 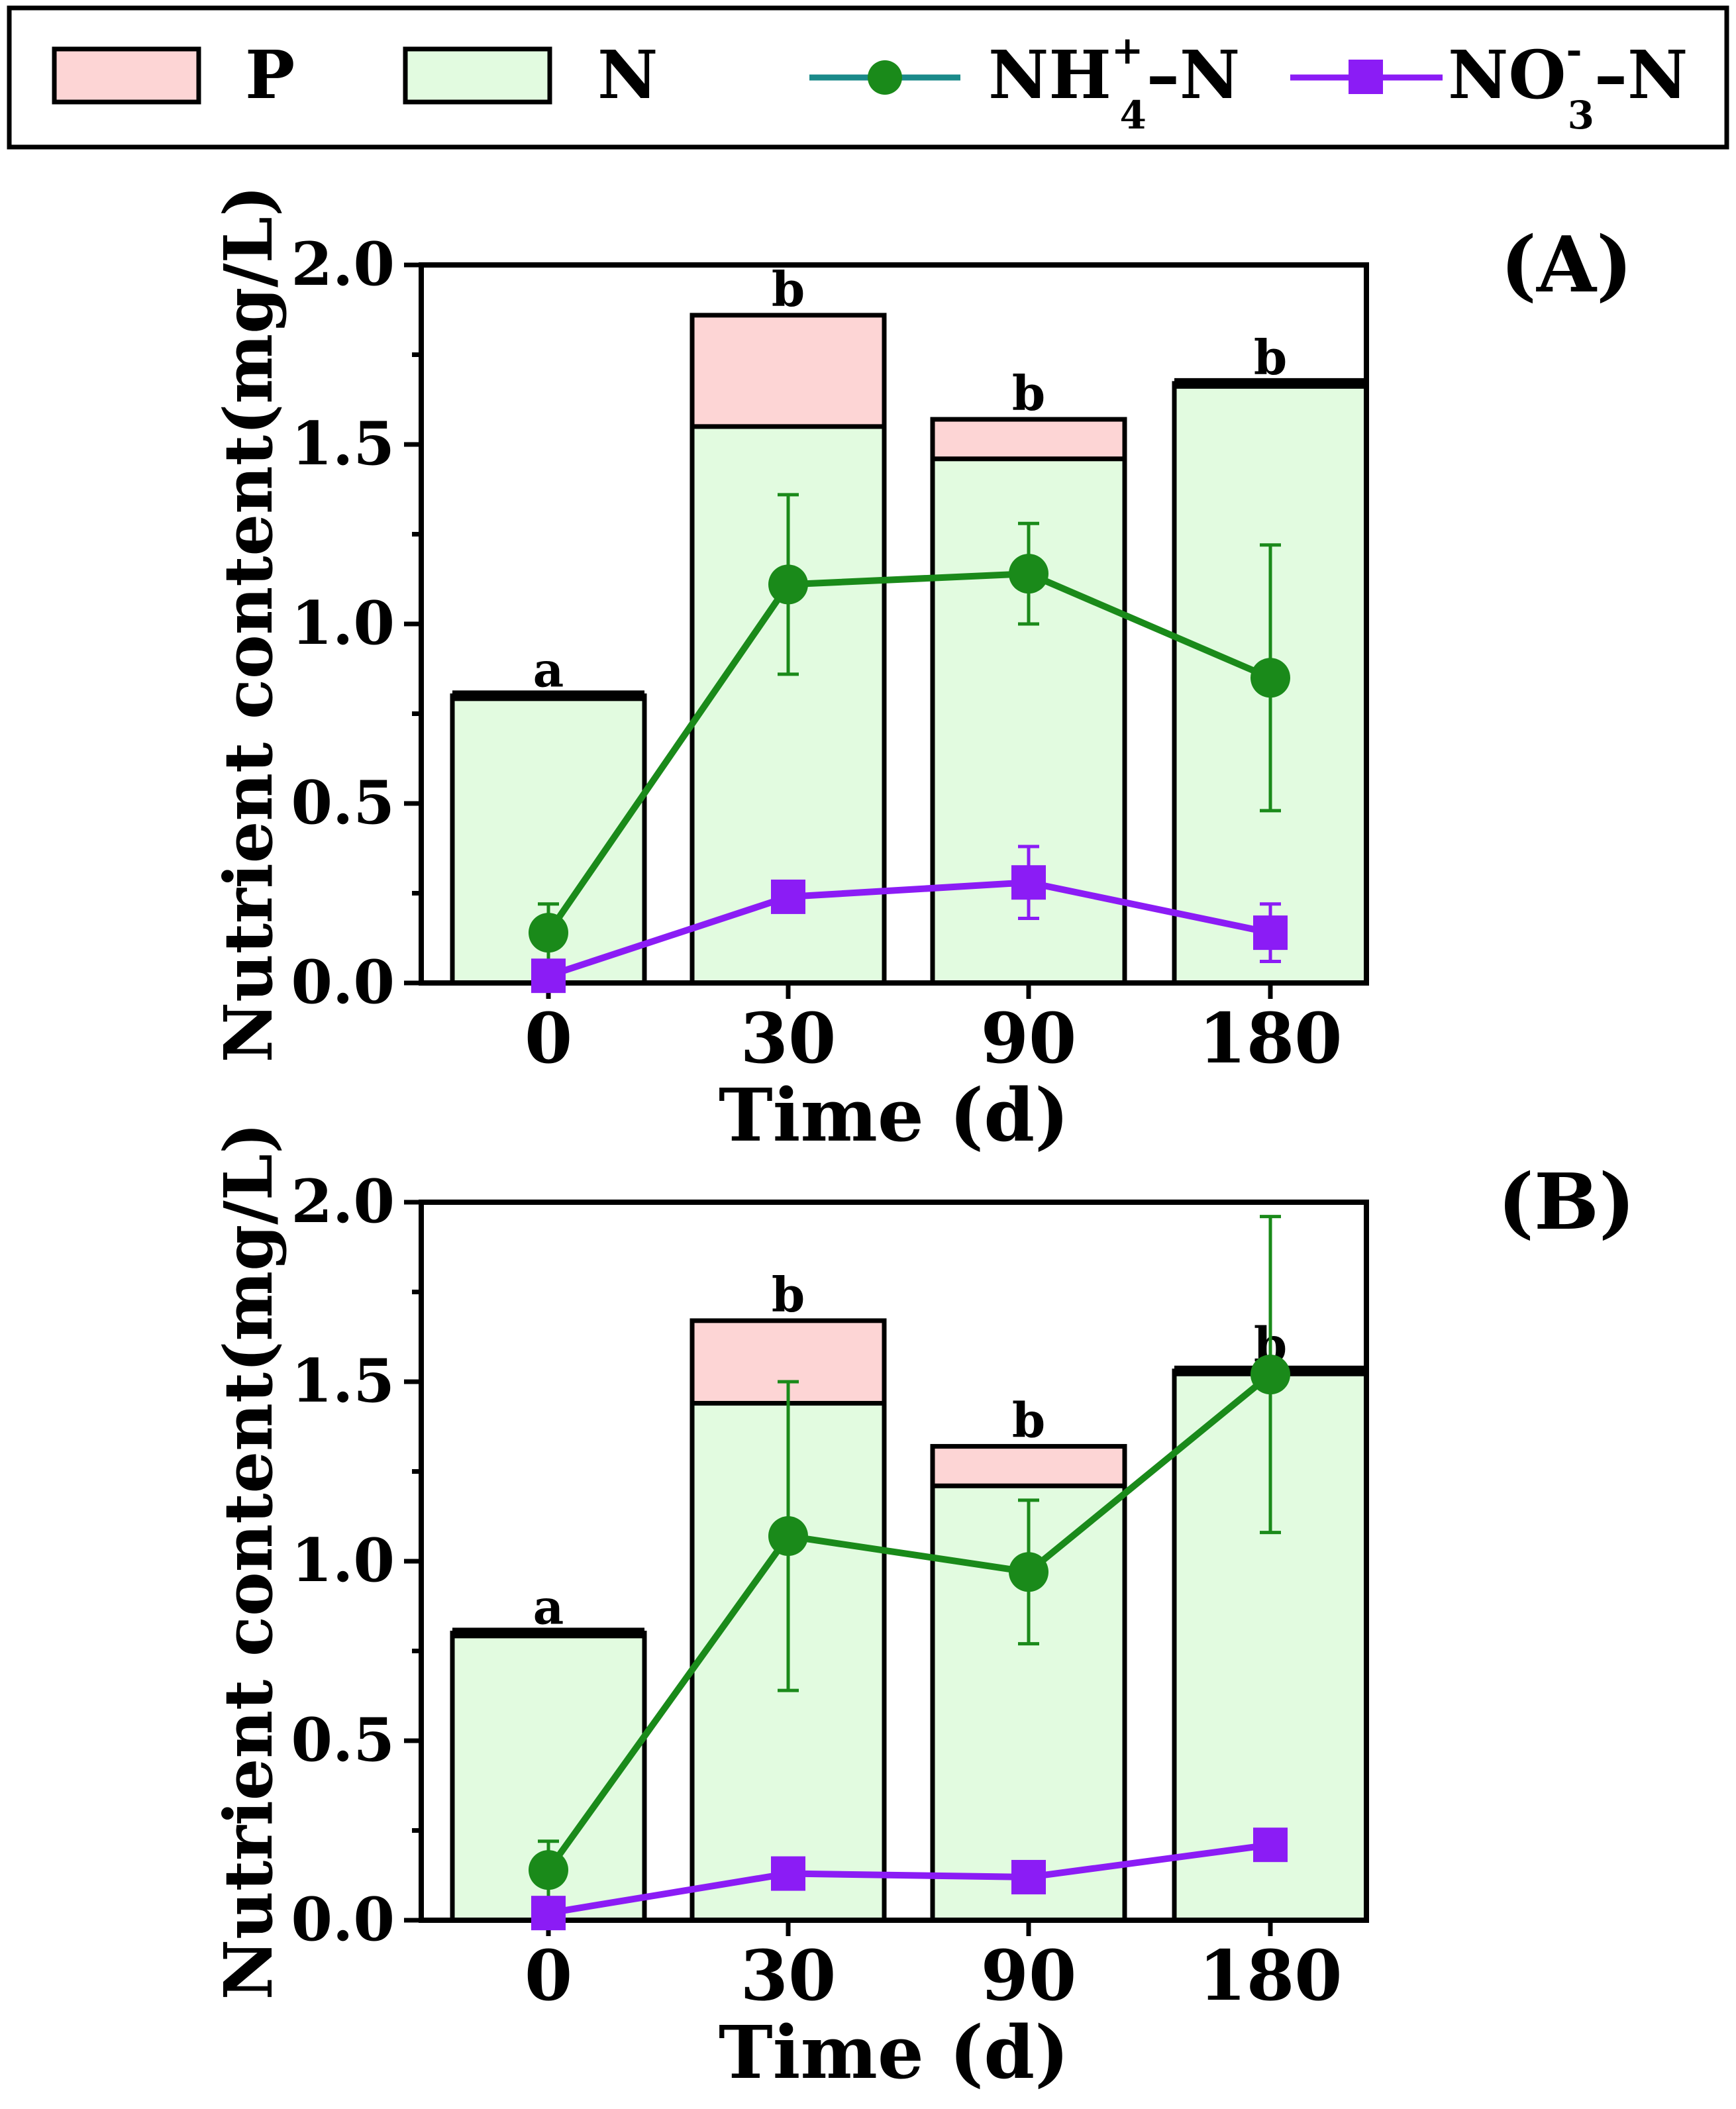 I want to click on legend-nh4-sup: +, so click(x=1127, y=50).